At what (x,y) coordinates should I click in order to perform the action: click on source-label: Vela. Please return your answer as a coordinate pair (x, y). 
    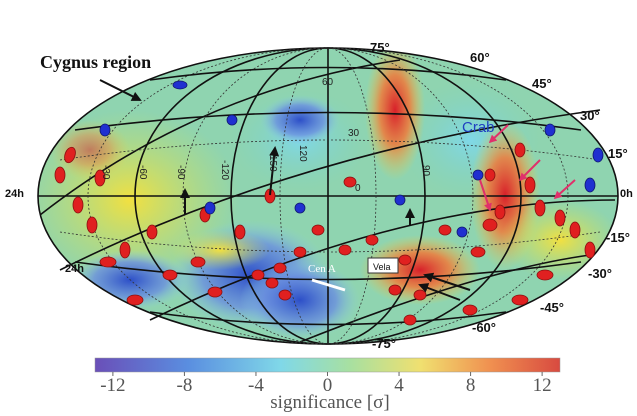
    Looking at the image, I should click on (382, 267).